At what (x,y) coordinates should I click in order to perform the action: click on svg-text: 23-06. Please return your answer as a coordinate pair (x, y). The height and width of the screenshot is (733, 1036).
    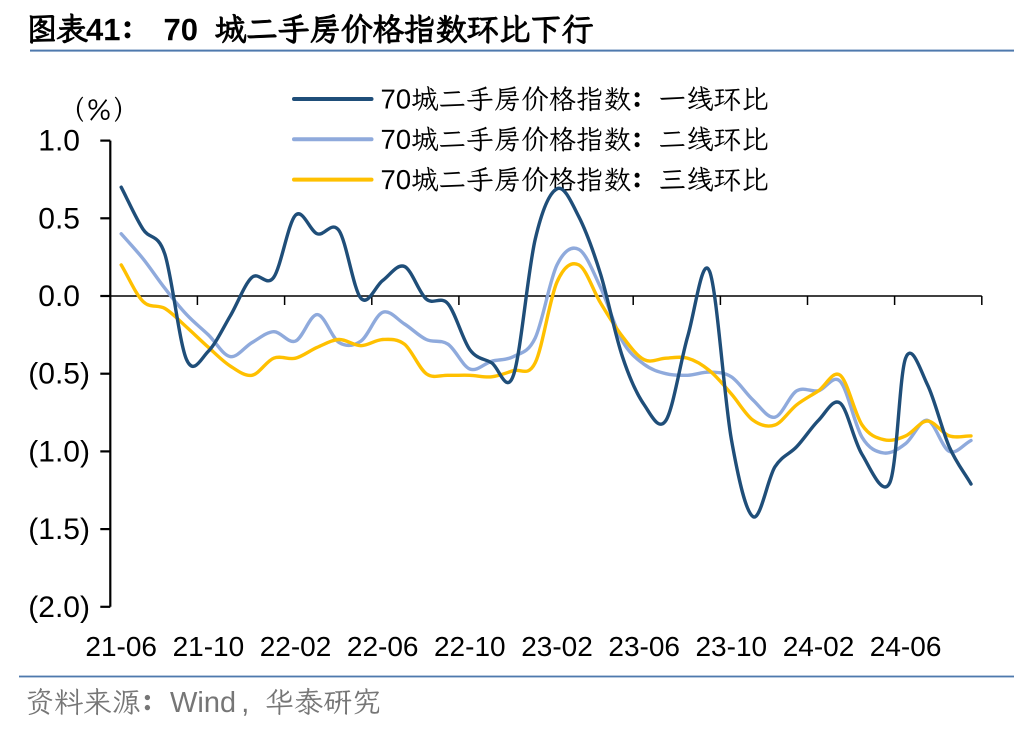
    Looking at the image, I should click on (644, 646).